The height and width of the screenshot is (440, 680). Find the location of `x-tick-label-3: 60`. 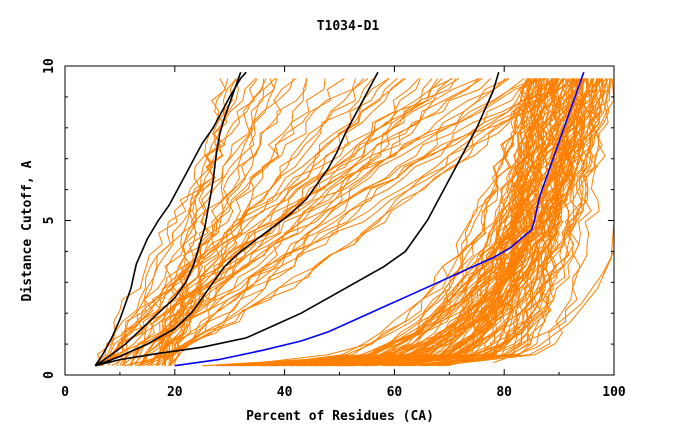

x-tick-label-3: 60 is located at coordinates (395, 392).